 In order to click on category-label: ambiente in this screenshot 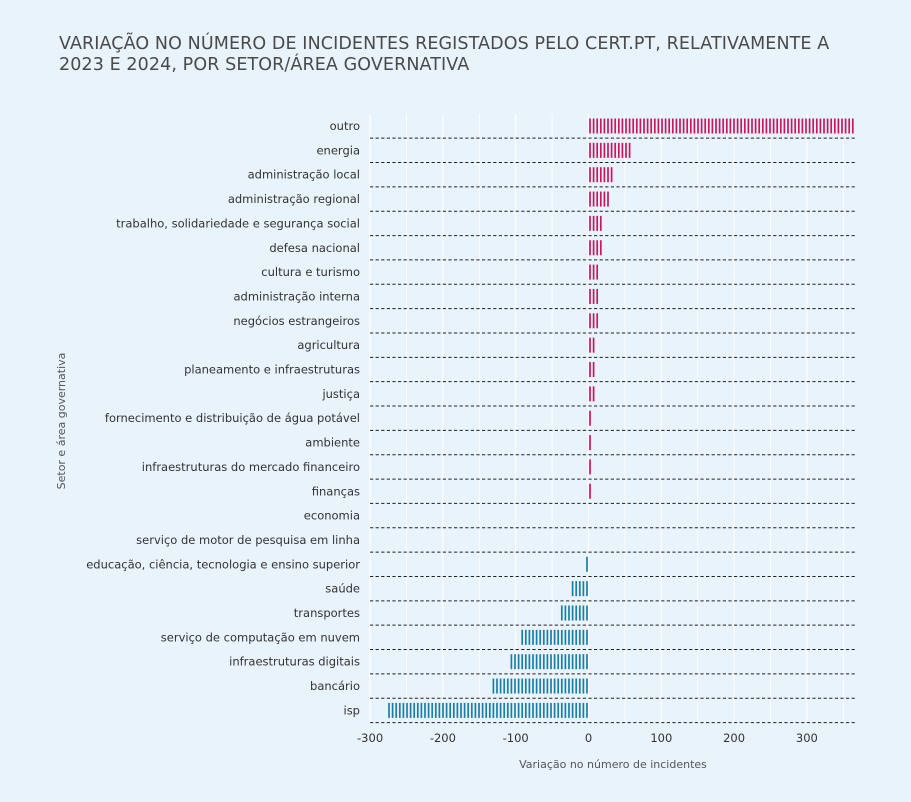, I will do `click(332, 443)`.